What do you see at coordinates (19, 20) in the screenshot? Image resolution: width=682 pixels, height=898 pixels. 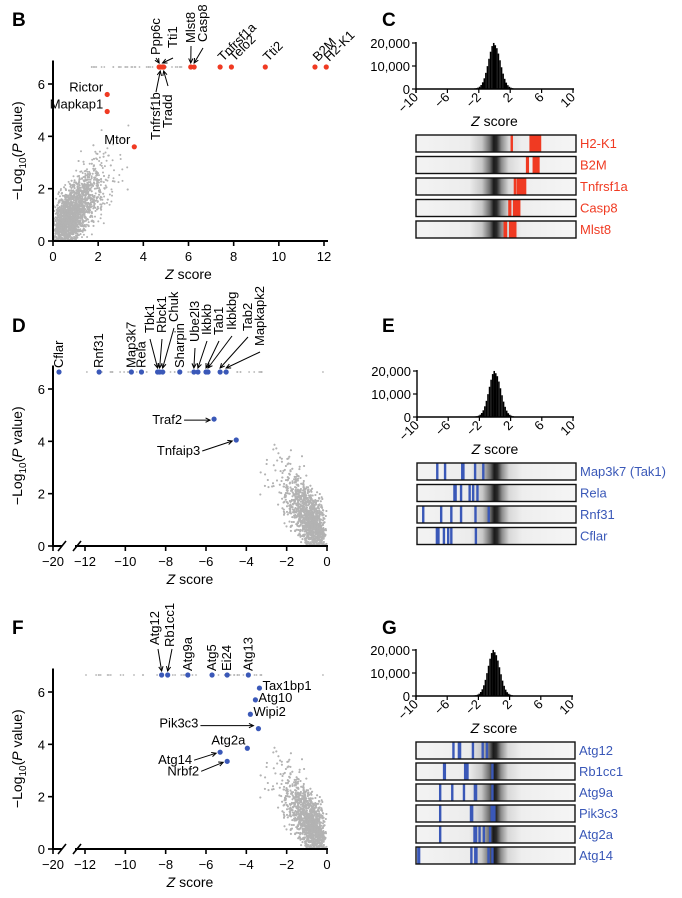 I see `panel-letter-b: B` at bounding box center [19, 20].